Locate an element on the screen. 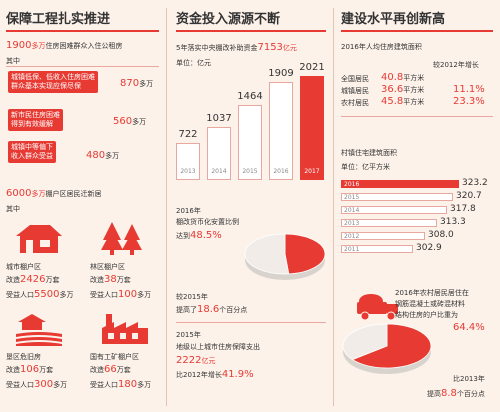  pie1-change: 提高了18.6个百分点 is located at coordinates (212, 309).